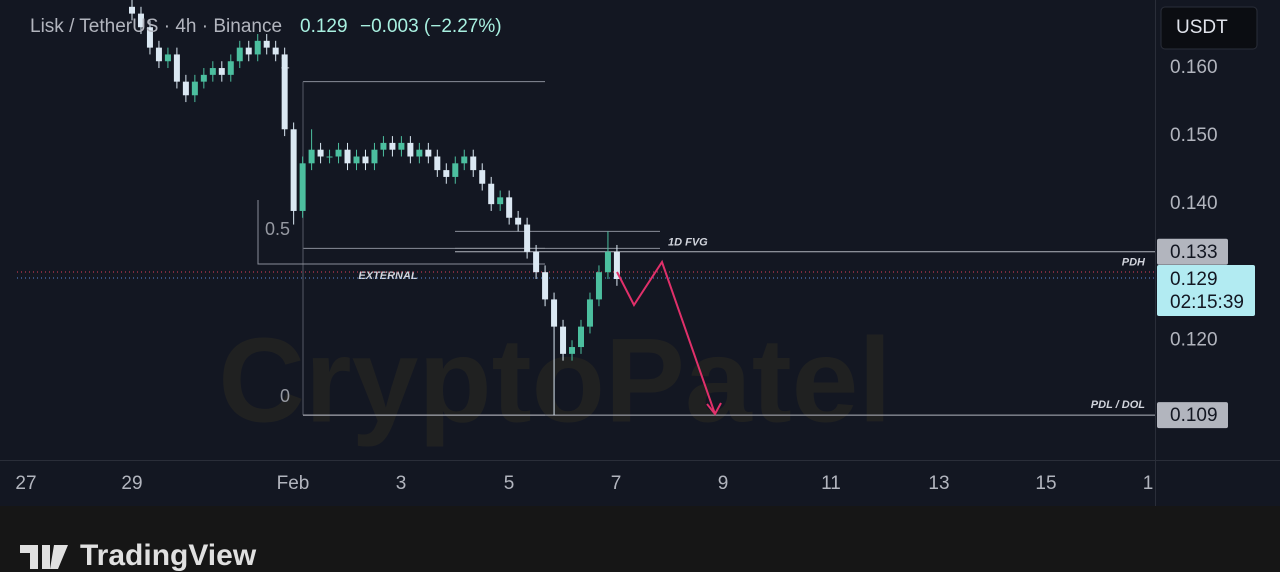  I want to click on y-tick-label: 0.140, so click(1194, 203).